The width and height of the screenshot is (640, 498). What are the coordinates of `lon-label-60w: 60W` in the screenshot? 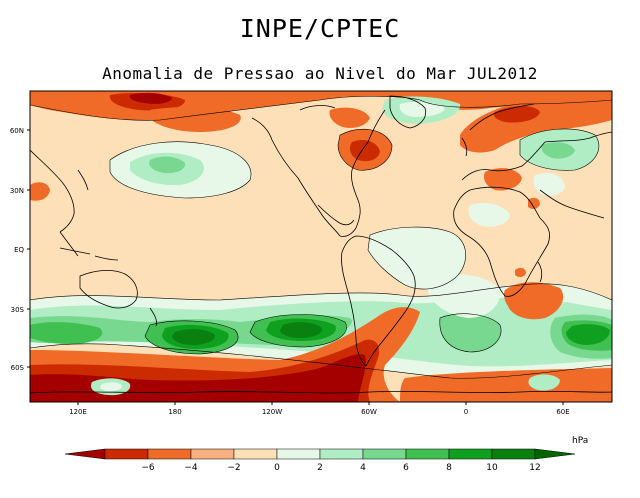 It's located at (369, 412).